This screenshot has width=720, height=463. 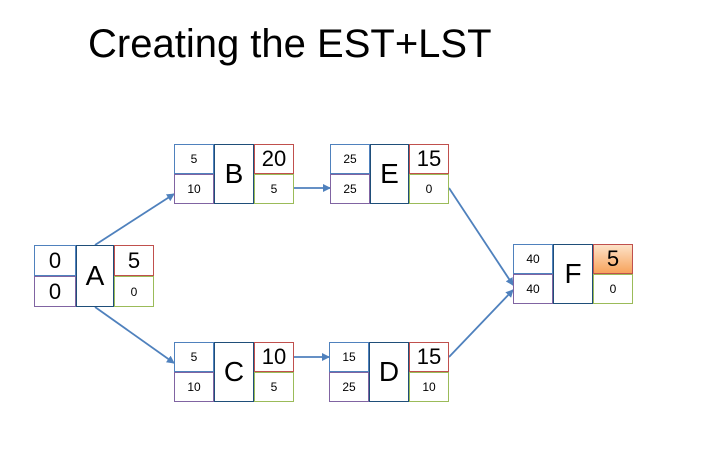 What do you see at coordinates (274, 387) in the screenshot?
I see `node-c-slack: 5` at bounding box center [274, 387].